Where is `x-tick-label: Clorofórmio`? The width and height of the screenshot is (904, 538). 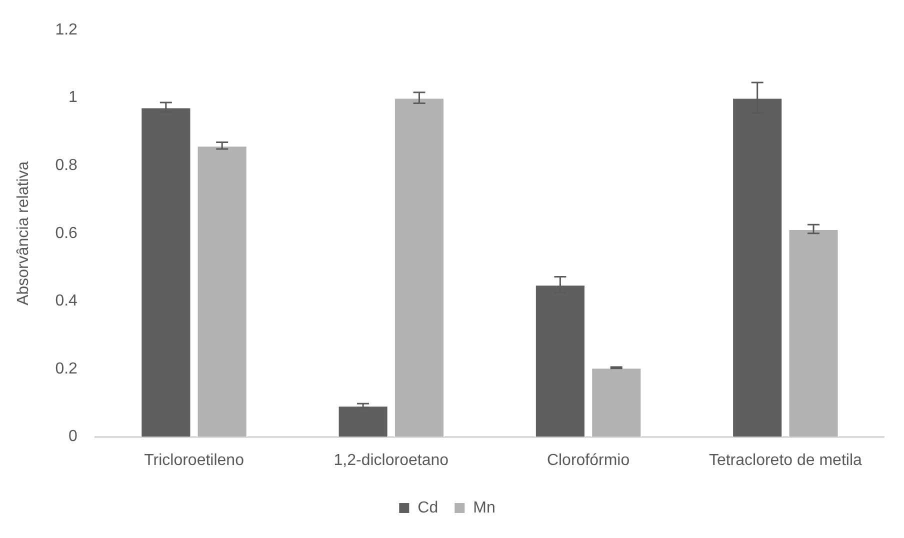 x-tick-label: Clorofórmio is located at coordinates (588, 460).